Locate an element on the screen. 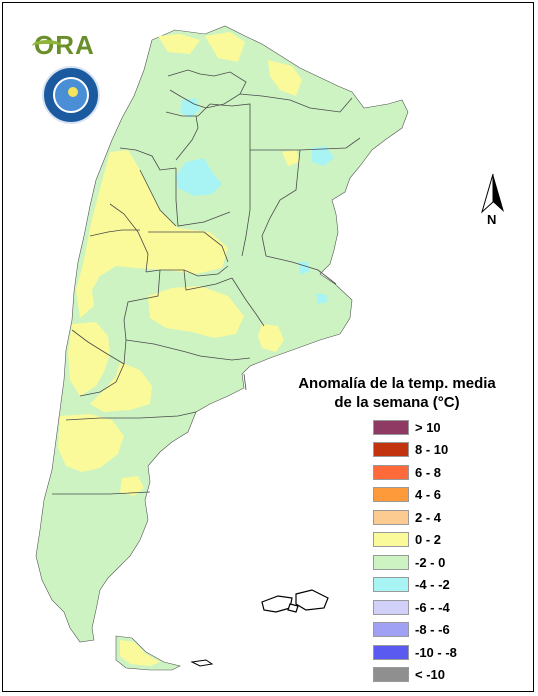 The height and width of the screenshot is (696, 538). cold-anomaly-zones is located at coordinates (255, 201).